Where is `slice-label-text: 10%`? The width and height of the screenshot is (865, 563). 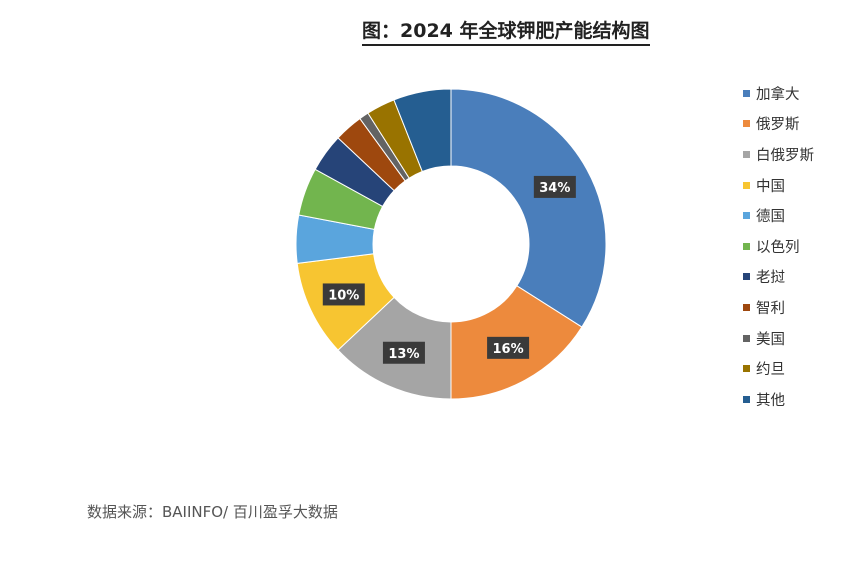
slice-label-text: 10% is located at coordinates (343, 295).